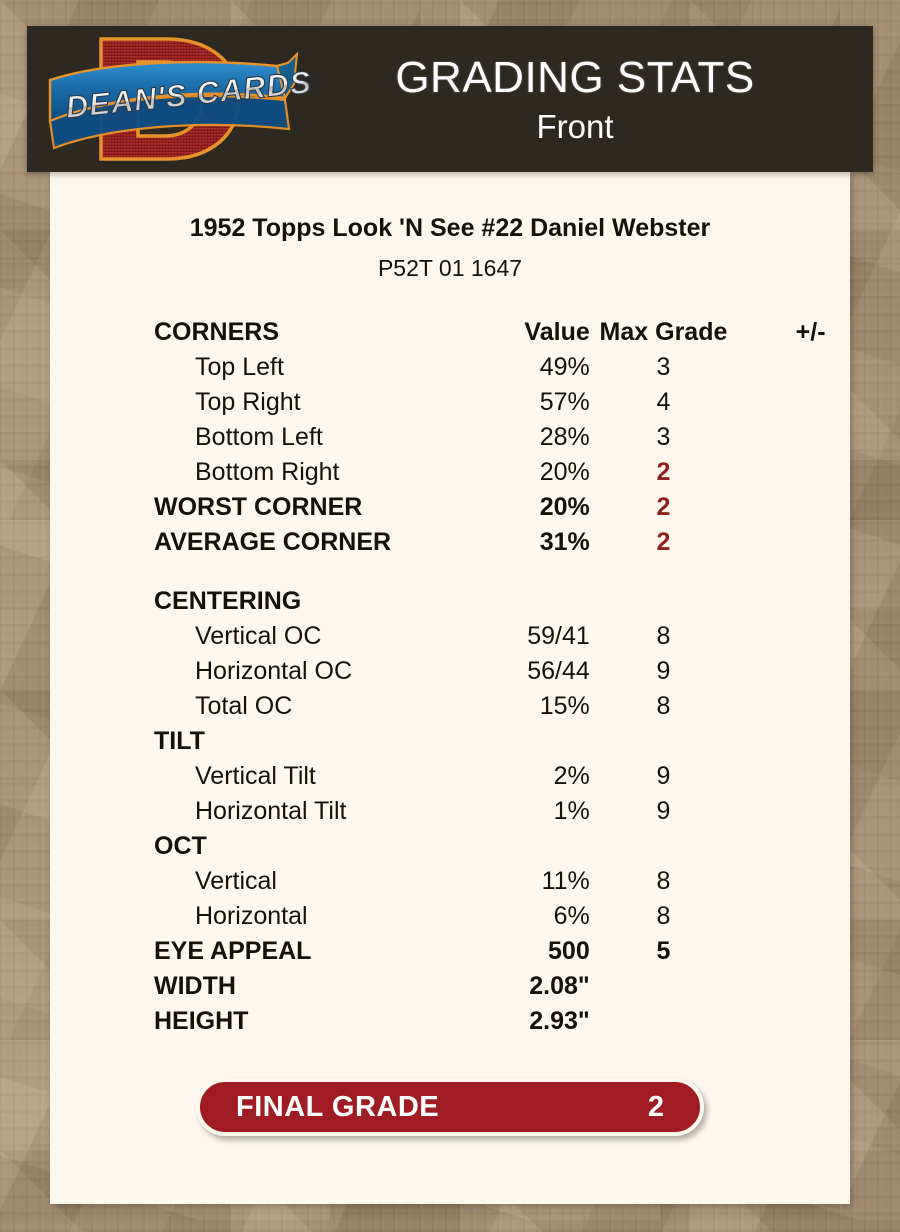 This screenshot has width=900, height=1232. I want to click on header-title-group: GRADING STATS Front, so click(595, 97).